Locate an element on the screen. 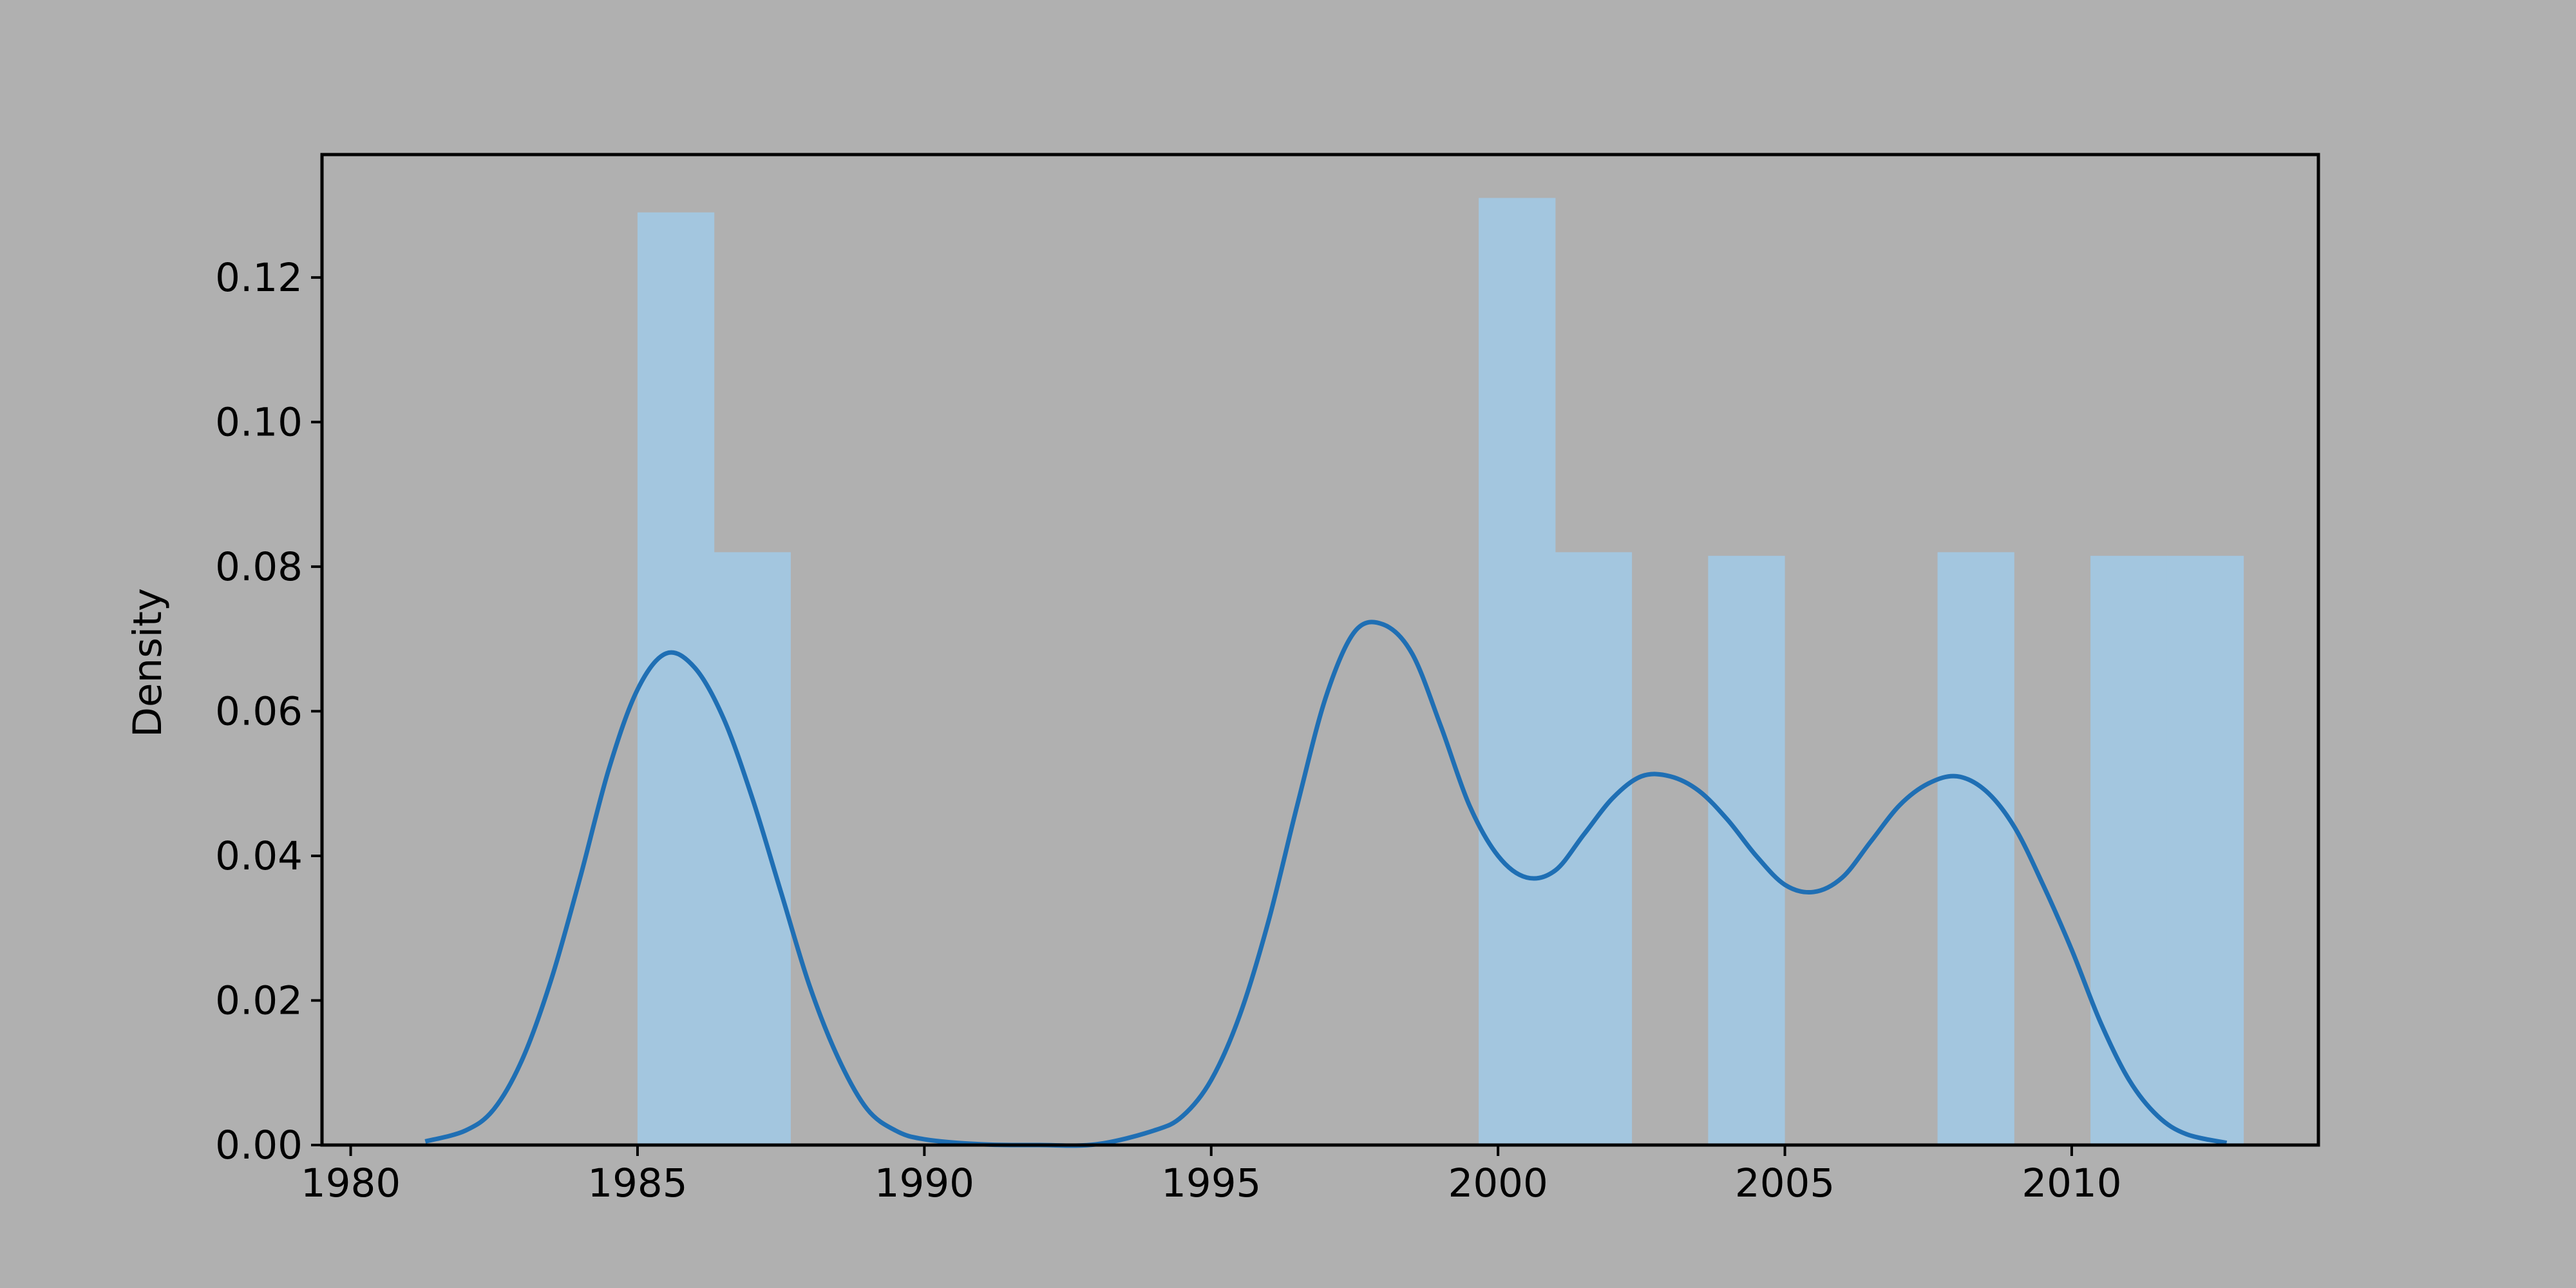 The image size is (2576, 1288). y-tick-label: 0.00 is located at coordinates (259, 1145).